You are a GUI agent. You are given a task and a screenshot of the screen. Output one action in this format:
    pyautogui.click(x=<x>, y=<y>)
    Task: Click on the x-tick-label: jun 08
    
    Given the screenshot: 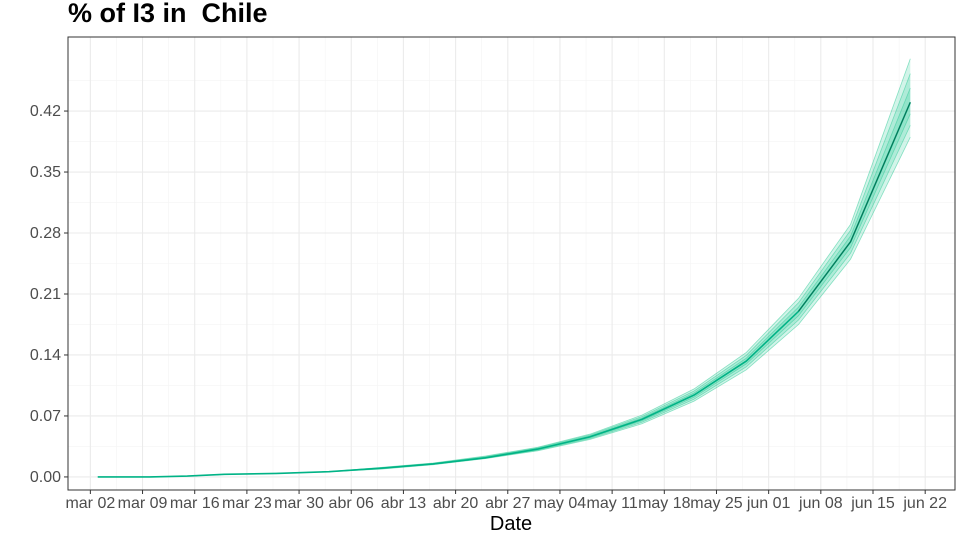 What is the action you would take?
    pyautogui.click(x=820, y=503)
    